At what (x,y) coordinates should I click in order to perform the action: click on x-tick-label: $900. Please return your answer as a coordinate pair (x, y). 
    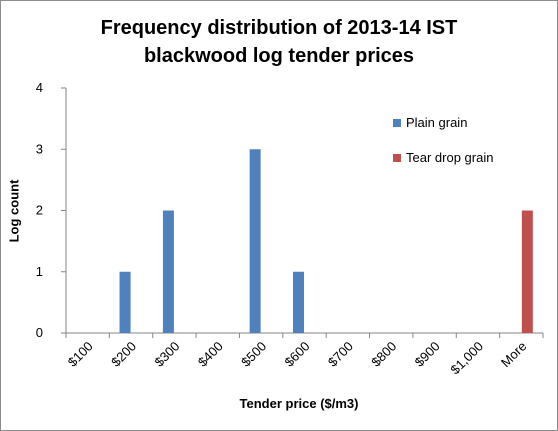
    Looking at the image, I should click on (427, 354).